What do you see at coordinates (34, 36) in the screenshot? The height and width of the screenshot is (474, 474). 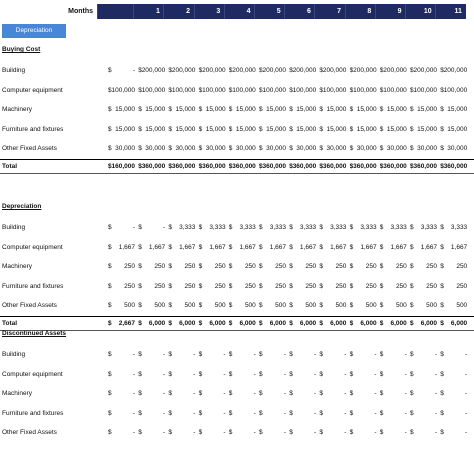 I see `depreciation-schedule-tab: Depreciation Schedule` at bounding box center [34, 36].